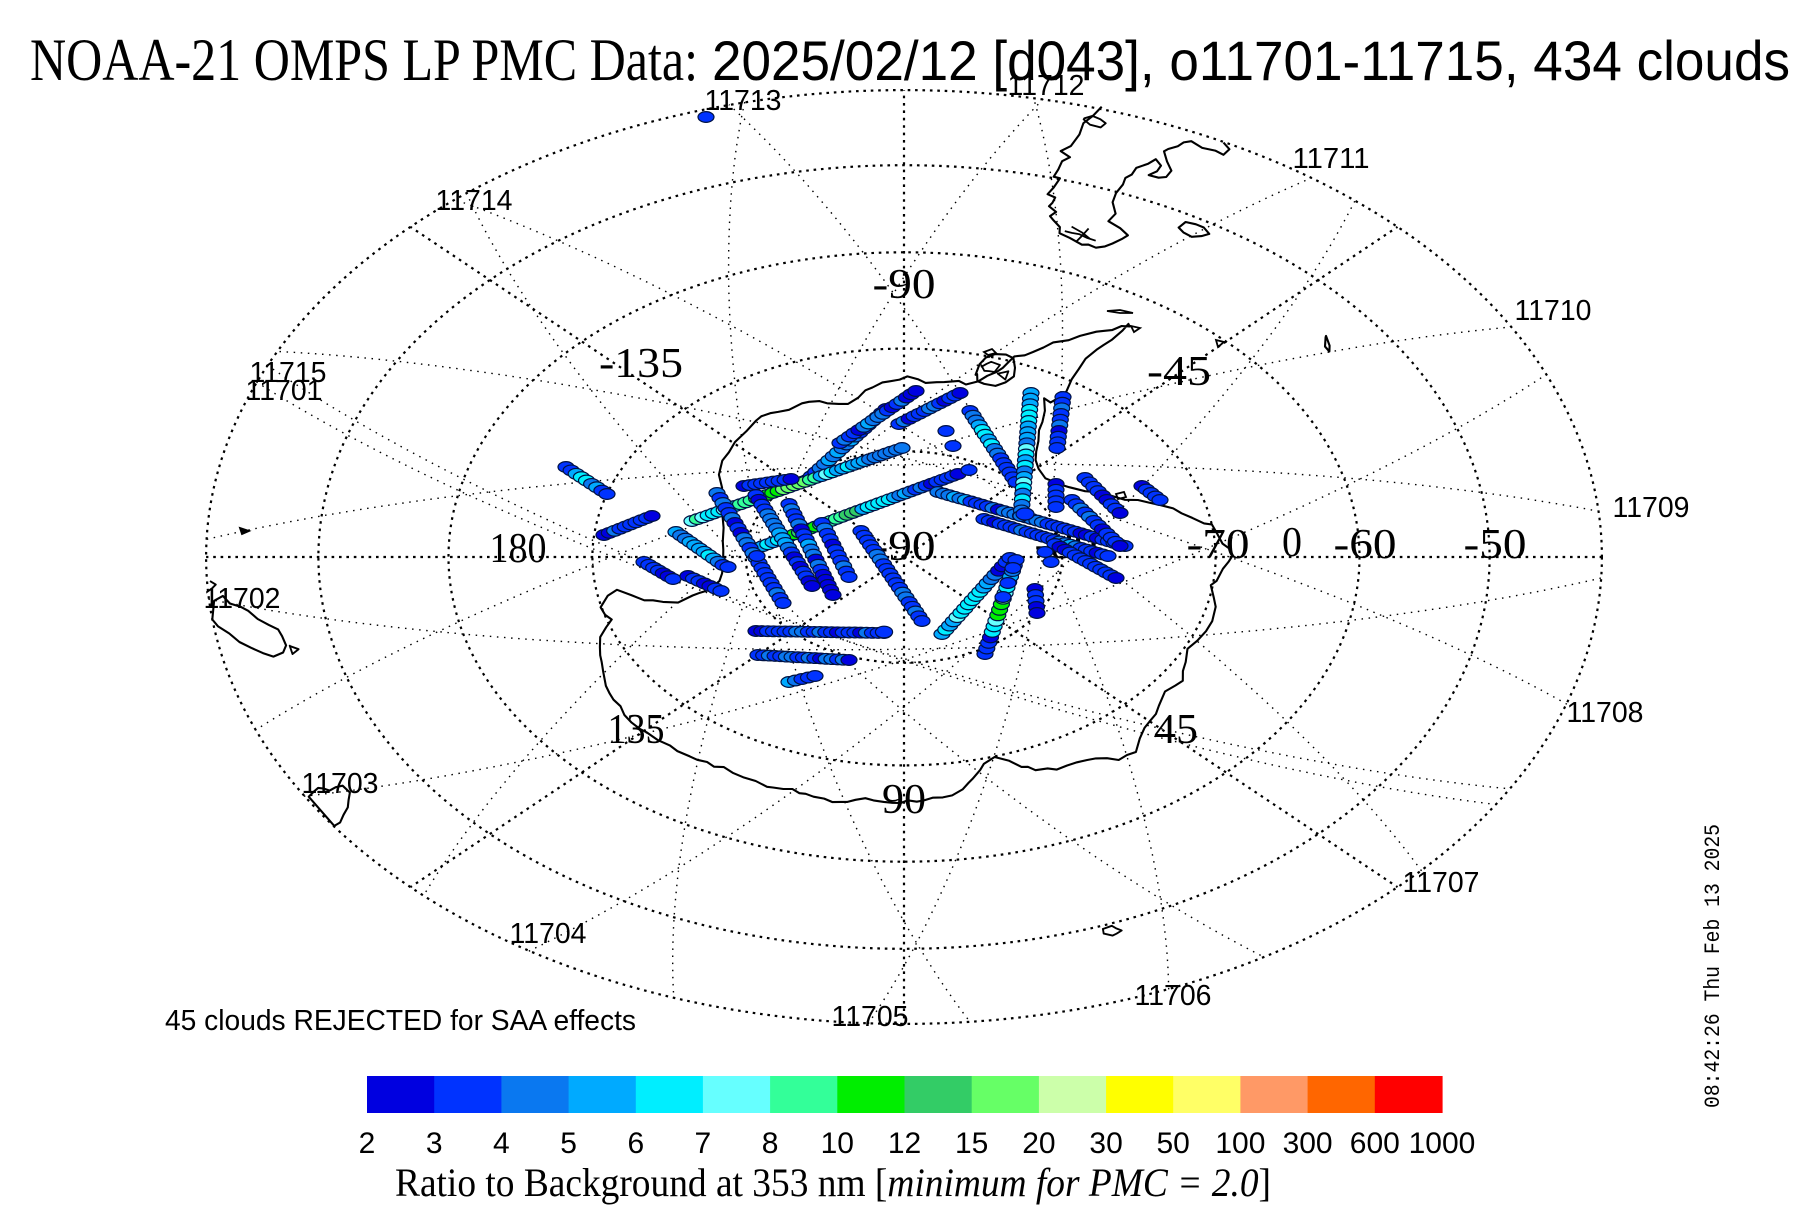 This screenshot has width=1817, height=1231. Describe the element at coordinates (518, 549) in the screenshot. I see `svg-text: 180` at that location.